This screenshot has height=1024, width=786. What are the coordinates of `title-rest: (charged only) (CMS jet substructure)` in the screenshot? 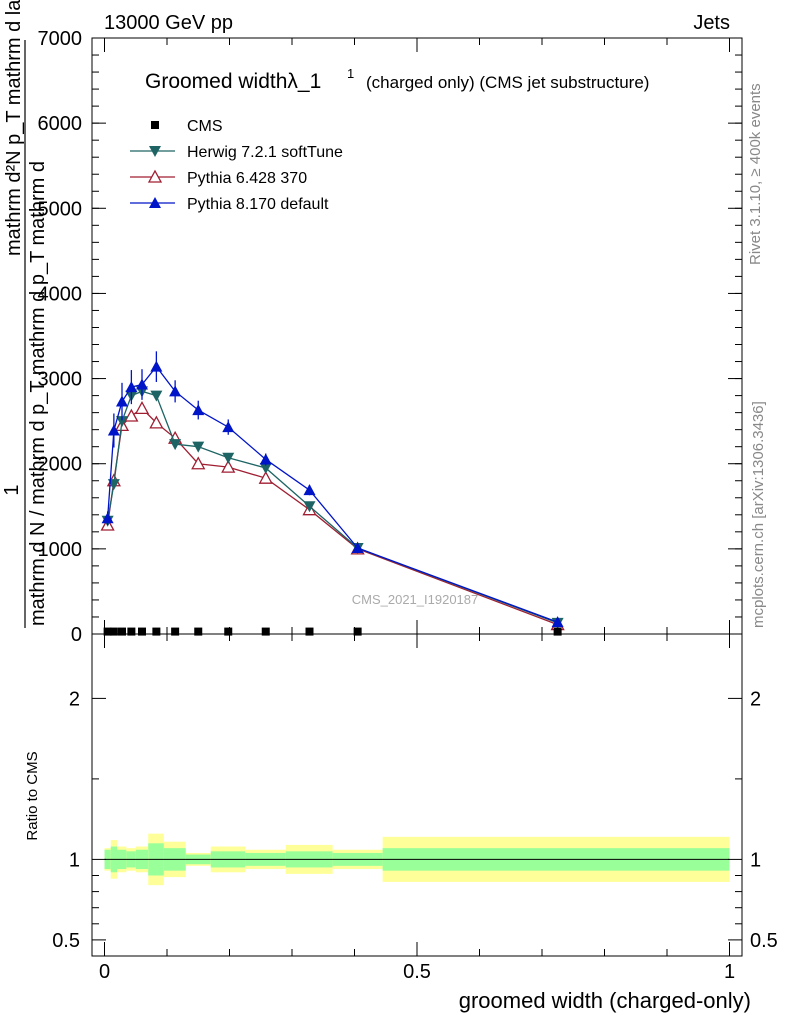 It's located at (507, 82).